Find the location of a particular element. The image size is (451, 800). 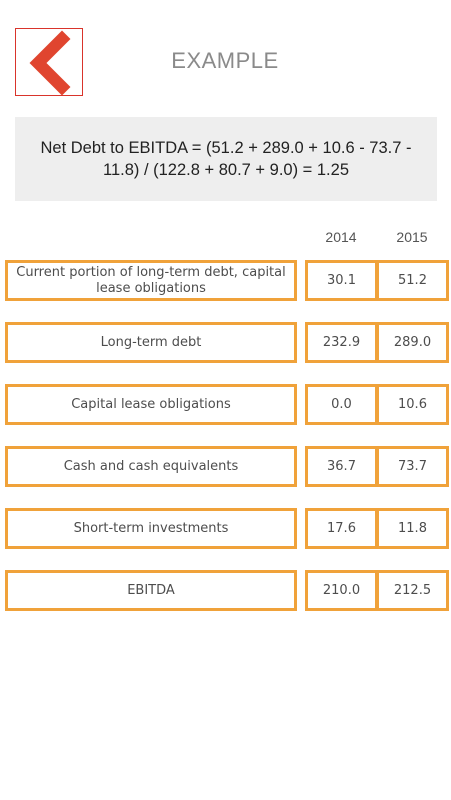

table-row: Long-term debt 232.9 289.0 is located at coordinates (227, 342).